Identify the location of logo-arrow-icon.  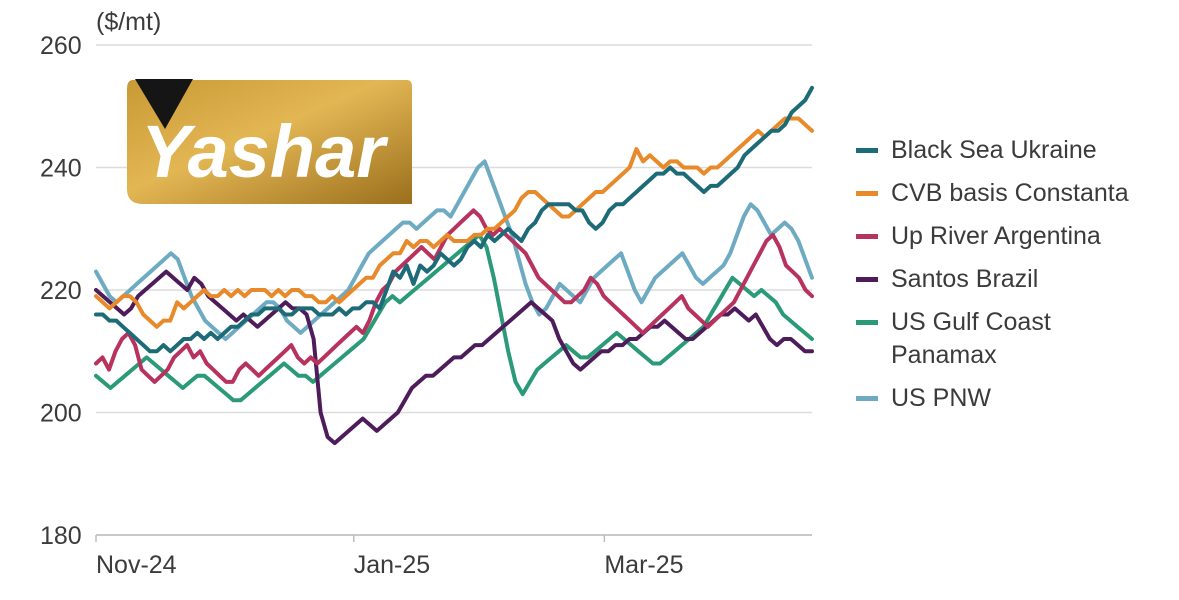
(164, 104).